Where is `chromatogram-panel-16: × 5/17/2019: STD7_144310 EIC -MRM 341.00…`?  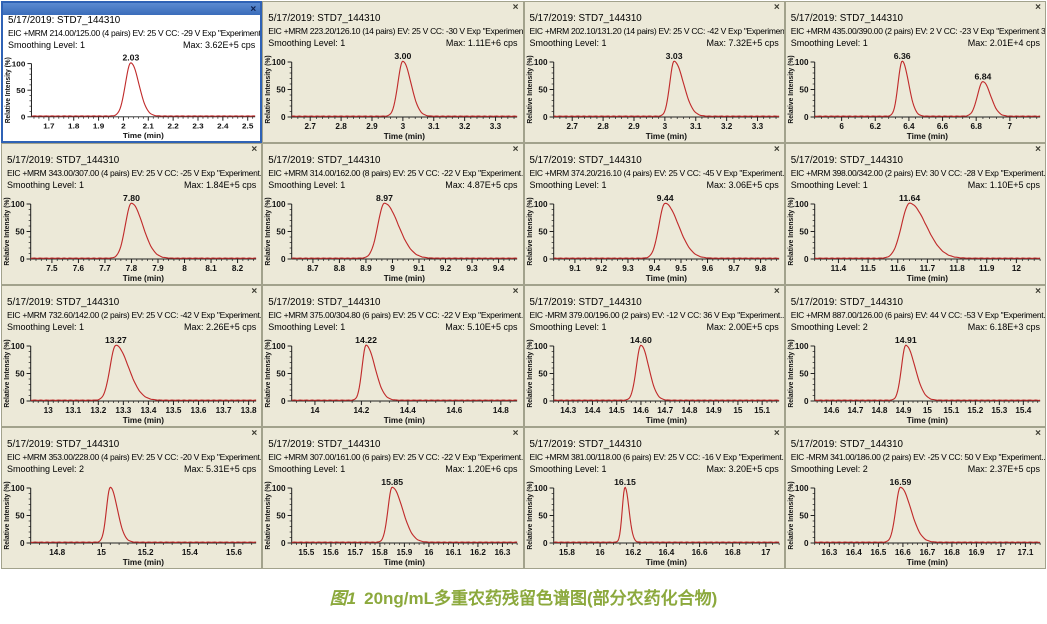
chromatogram-panel-16: × 5/17/2019: STD7_144310 EIC -MRM 341.00… is located at coordinates (915, 498).